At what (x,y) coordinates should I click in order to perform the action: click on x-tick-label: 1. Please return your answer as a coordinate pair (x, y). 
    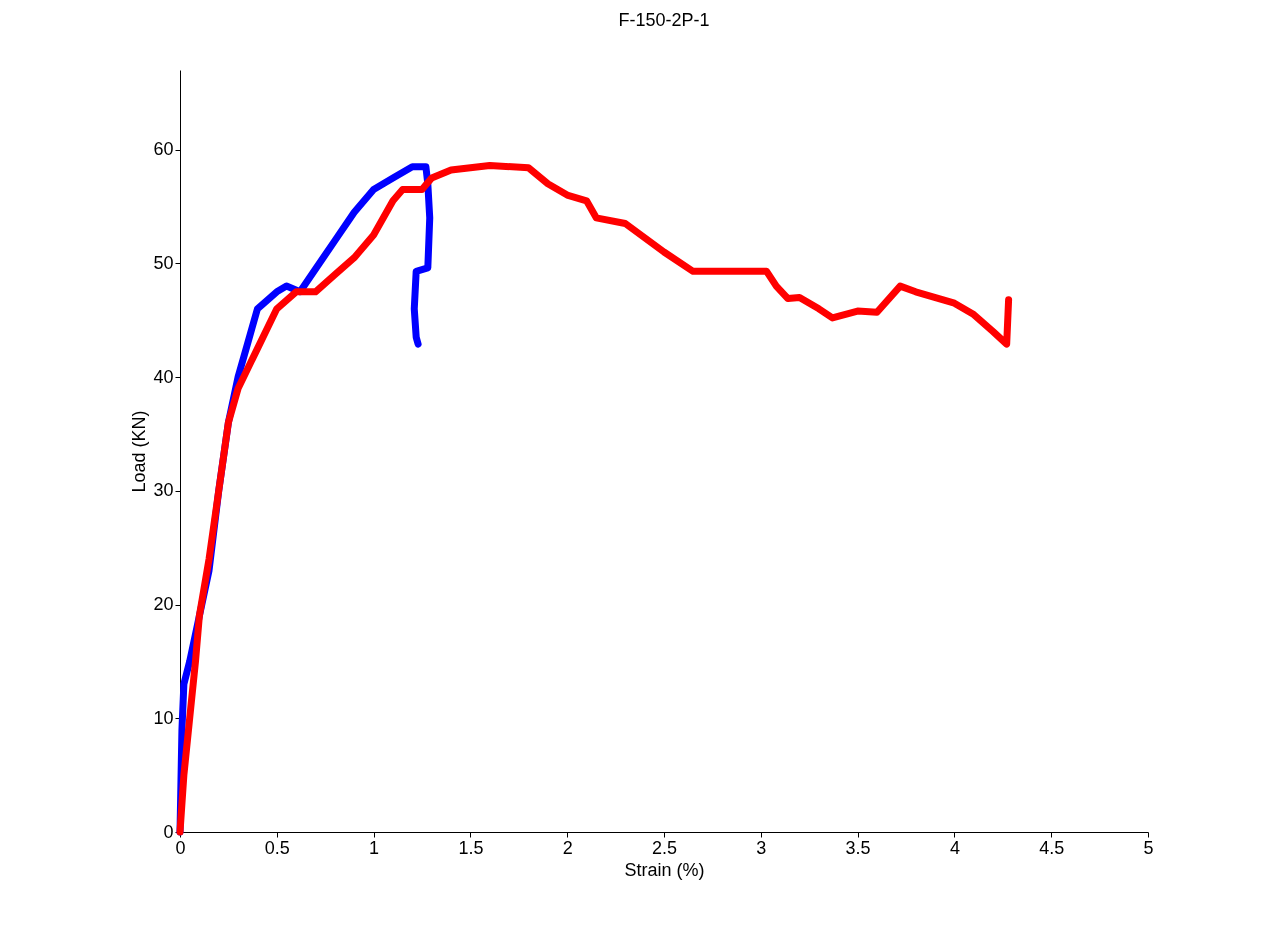
    Looking at the image, I should click on (374, 847).